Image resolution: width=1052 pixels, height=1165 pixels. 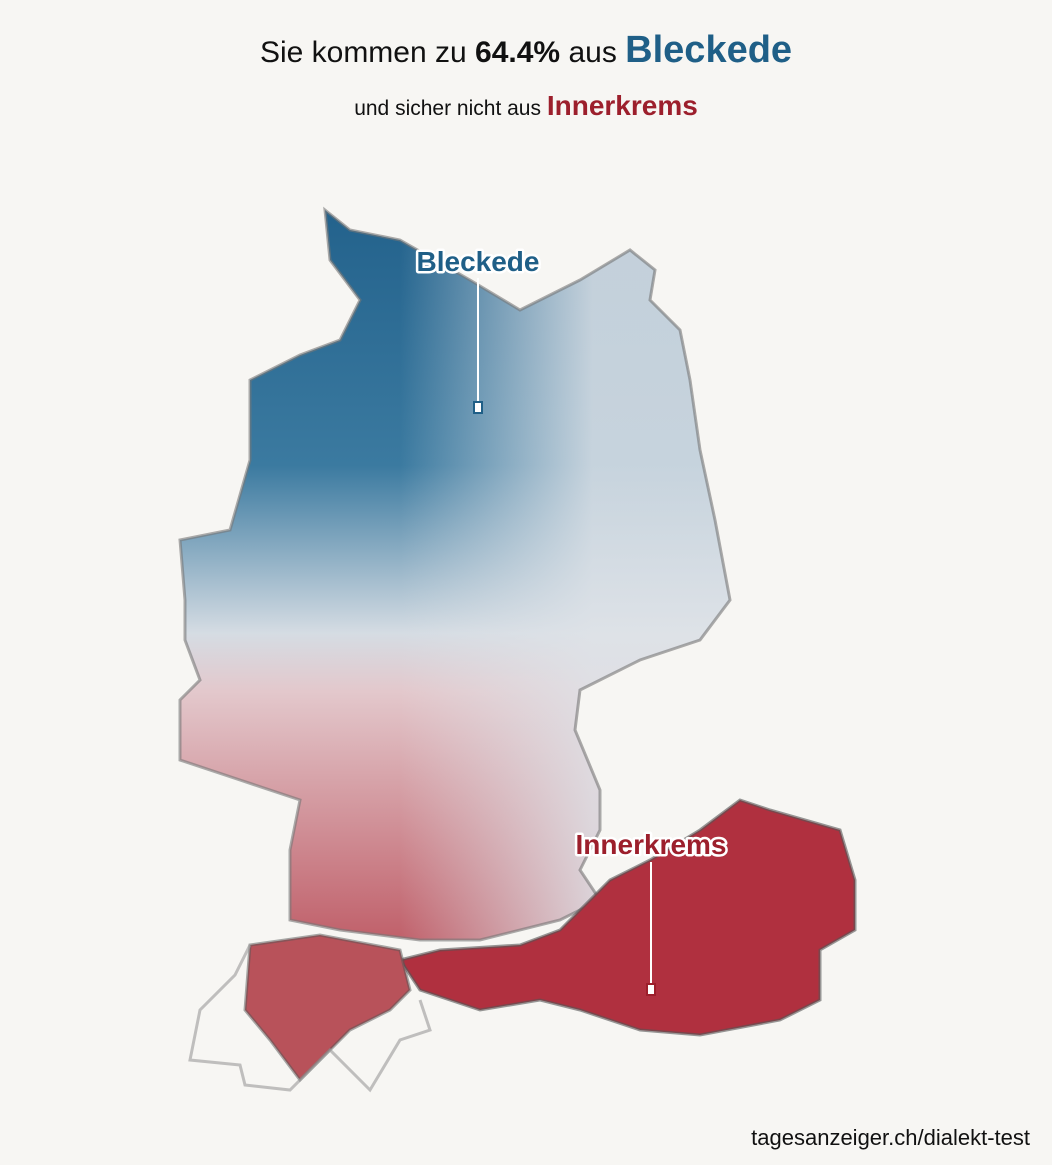 I want to click on map-label: Bleckede, so click(x=478, y=261).